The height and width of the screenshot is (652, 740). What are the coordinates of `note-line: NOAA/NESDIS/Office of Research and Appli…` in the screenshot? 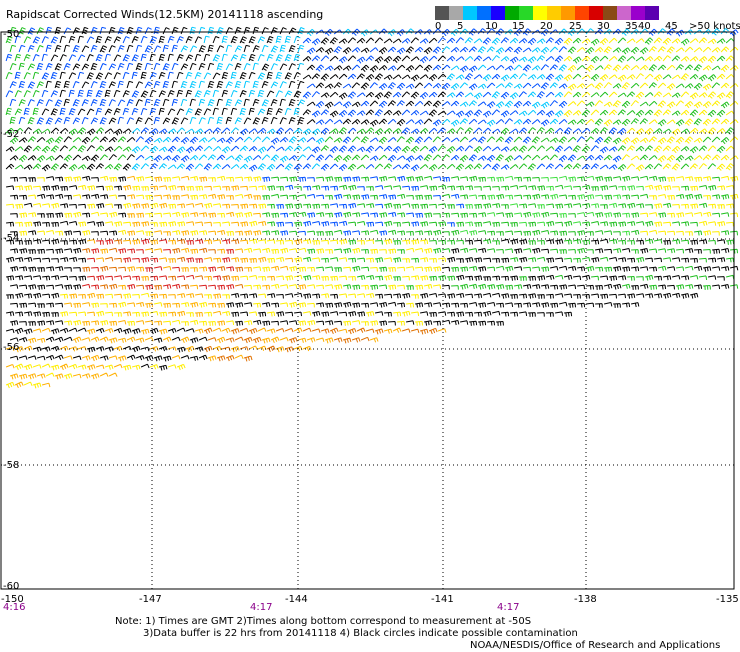 It's located at (595, 645).